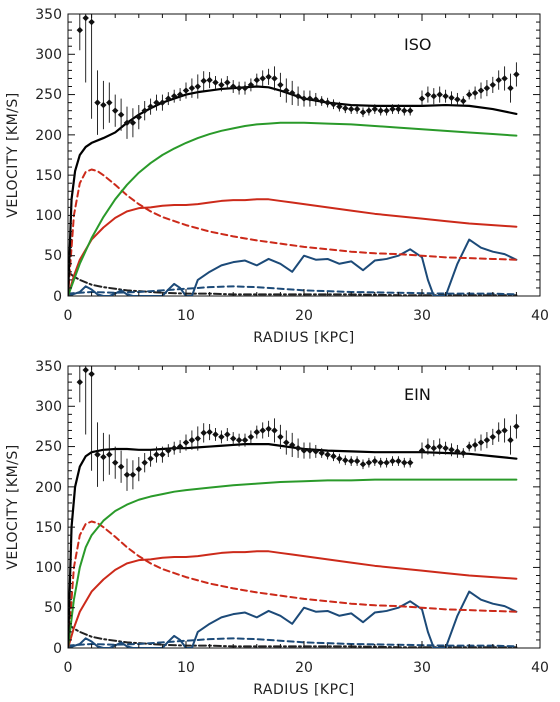 This screenshot has width=560, height=702. Describe the element at coordinates (304, 338) in the screenshot. I see `x-axis-label: RADIUS [KPC]` at that location.